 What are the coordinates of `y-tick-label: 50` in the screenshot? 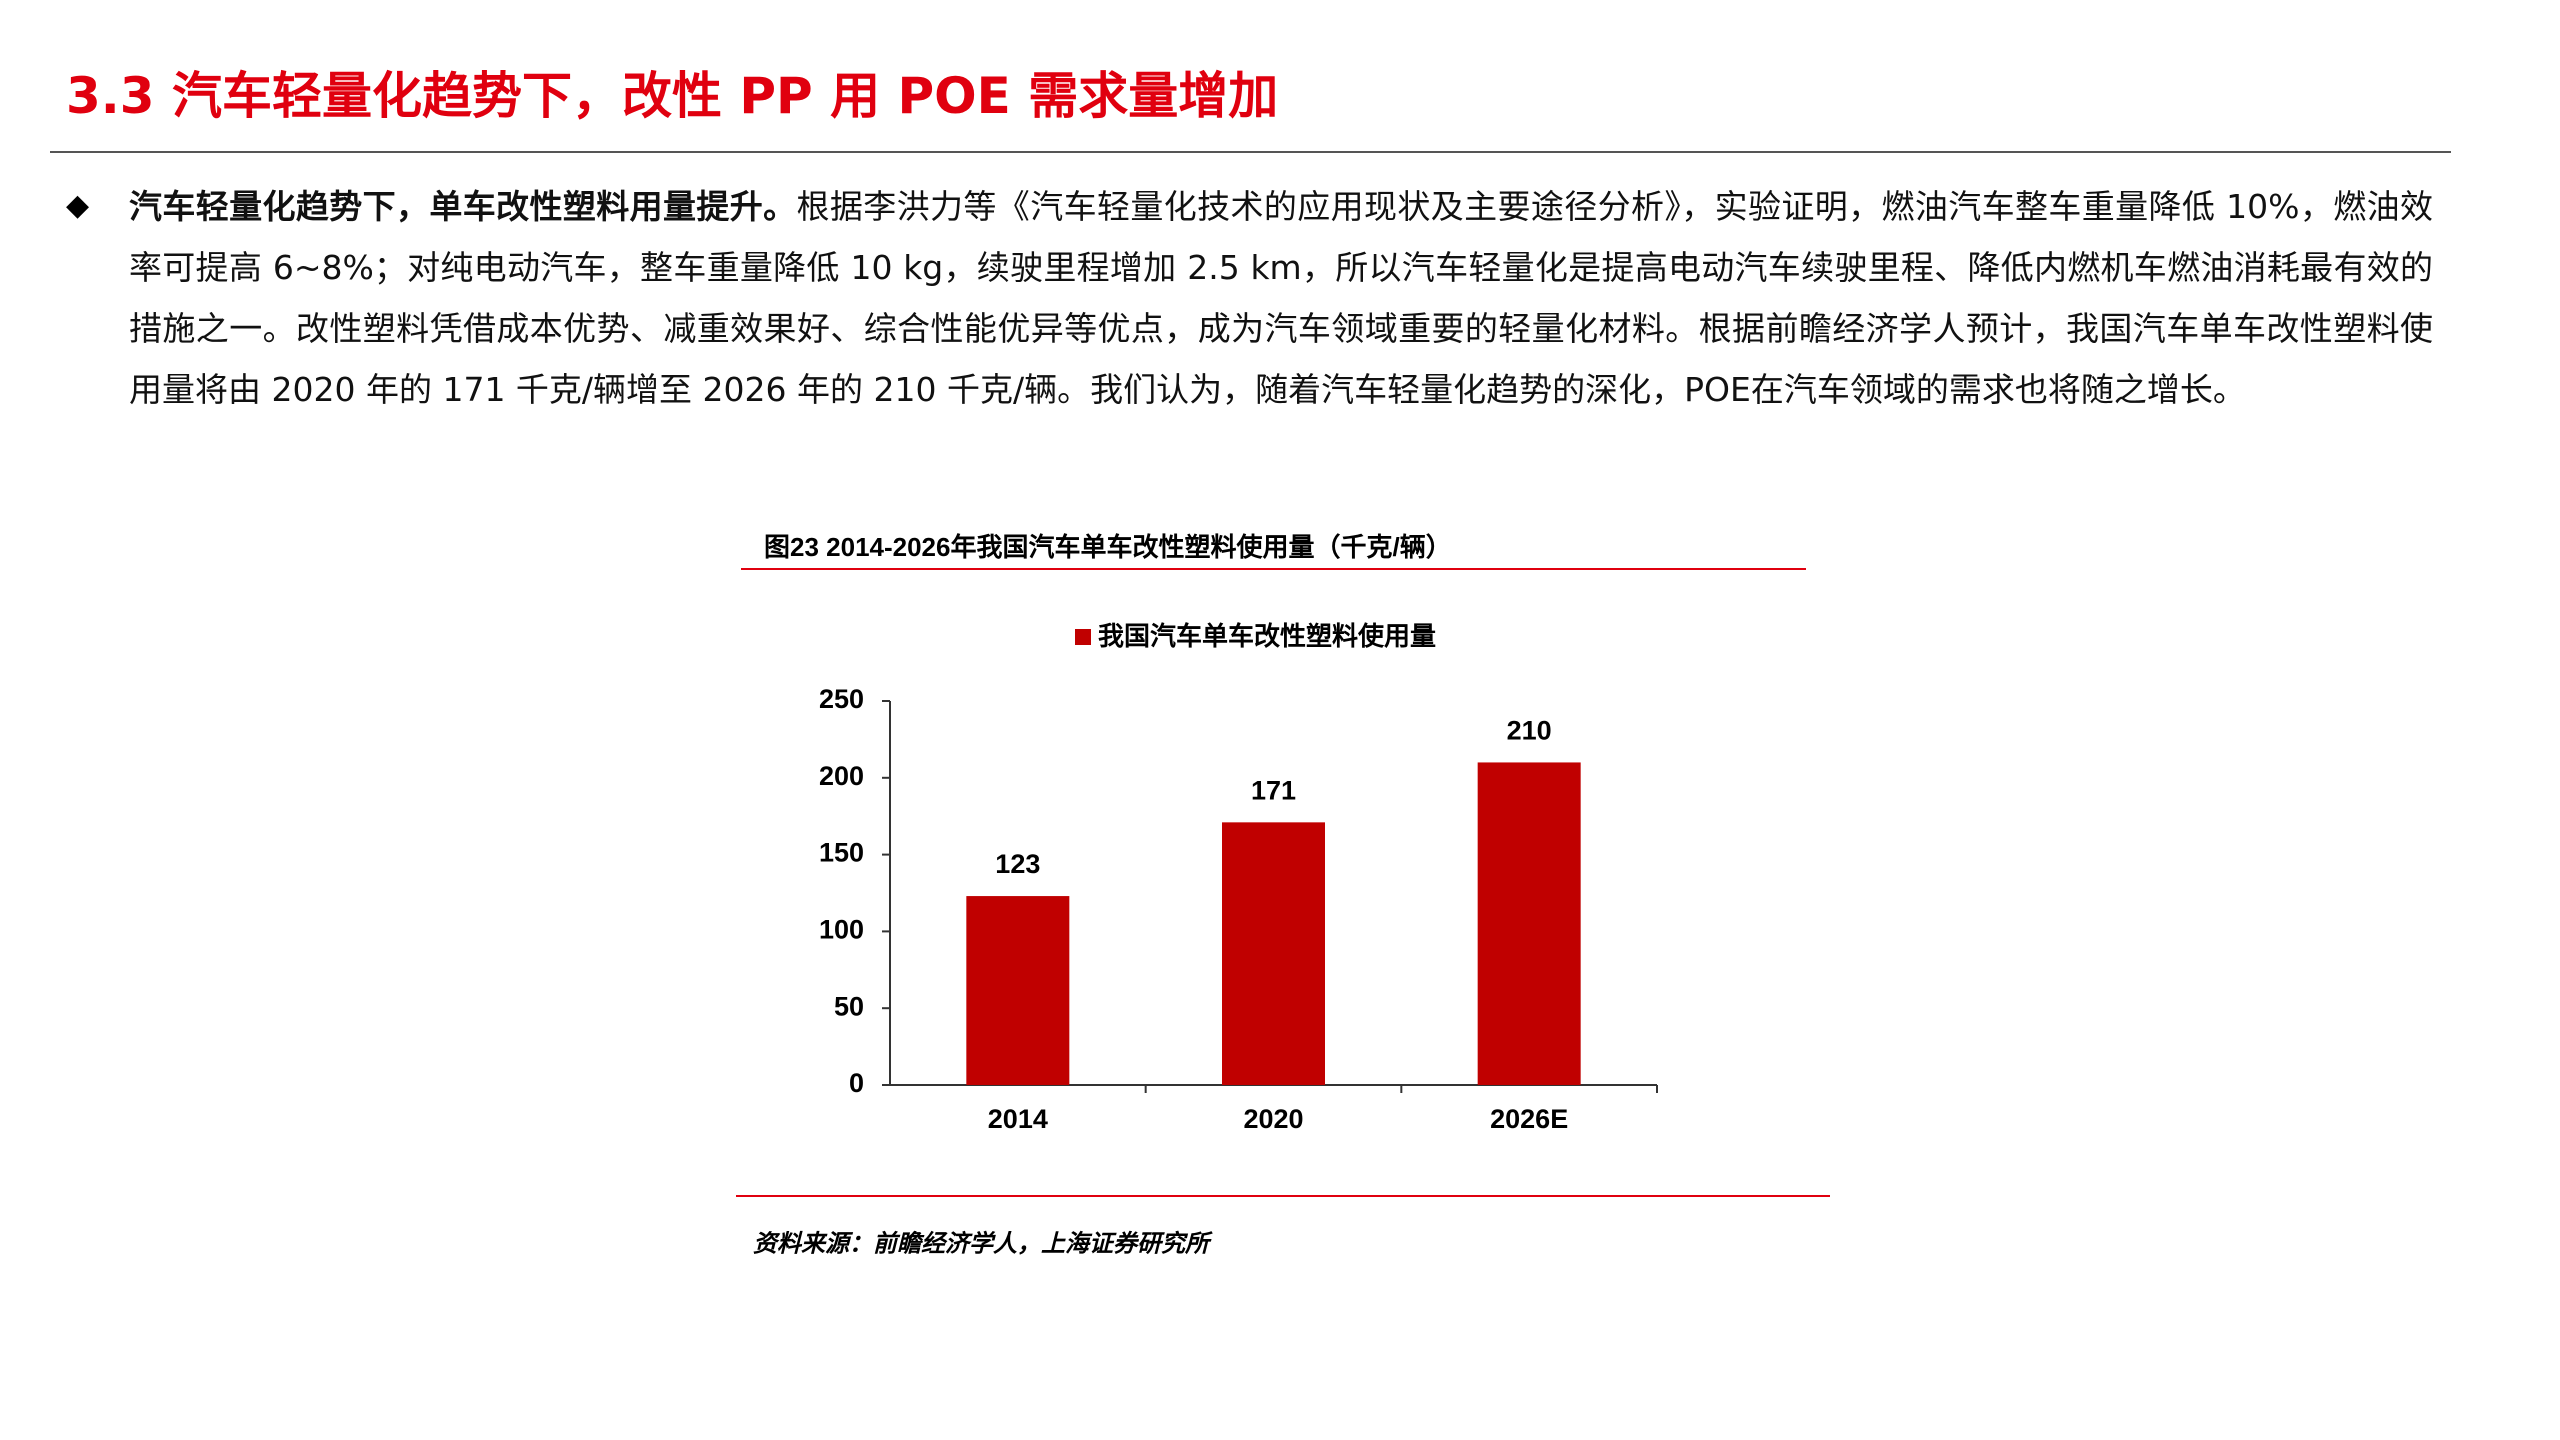 It's located at (849, 1006).